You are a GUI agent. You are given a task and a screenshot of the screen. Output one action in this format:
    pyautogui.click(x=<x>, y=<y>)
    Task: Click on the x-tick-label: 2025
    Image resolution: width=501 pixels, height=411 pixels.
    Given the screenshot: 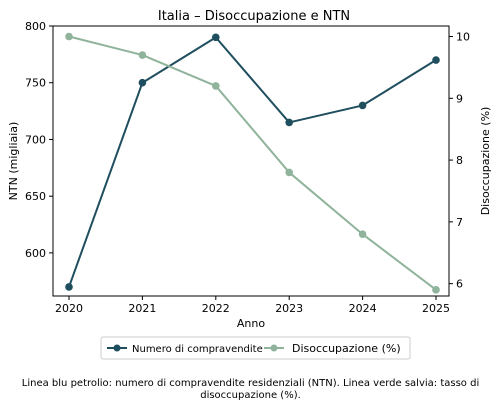 What is the action you would take?
    pyautogui.click(x=436, y=308)
    